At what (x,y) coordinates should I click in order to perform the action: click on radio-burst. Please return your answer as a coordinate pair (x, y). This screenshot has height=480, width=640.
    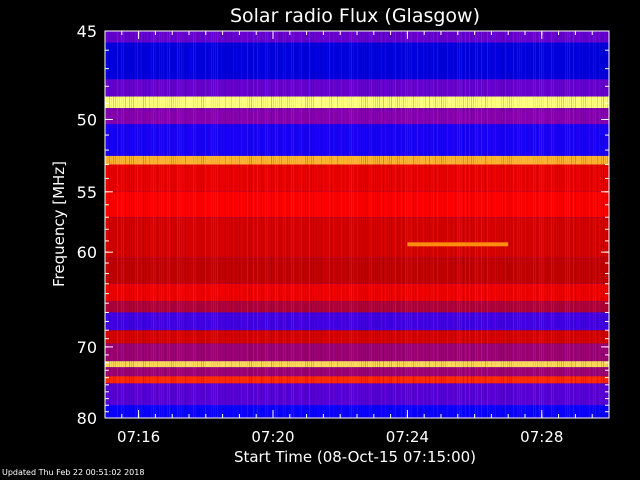
    Looking at the image, I should click on (458, 244).